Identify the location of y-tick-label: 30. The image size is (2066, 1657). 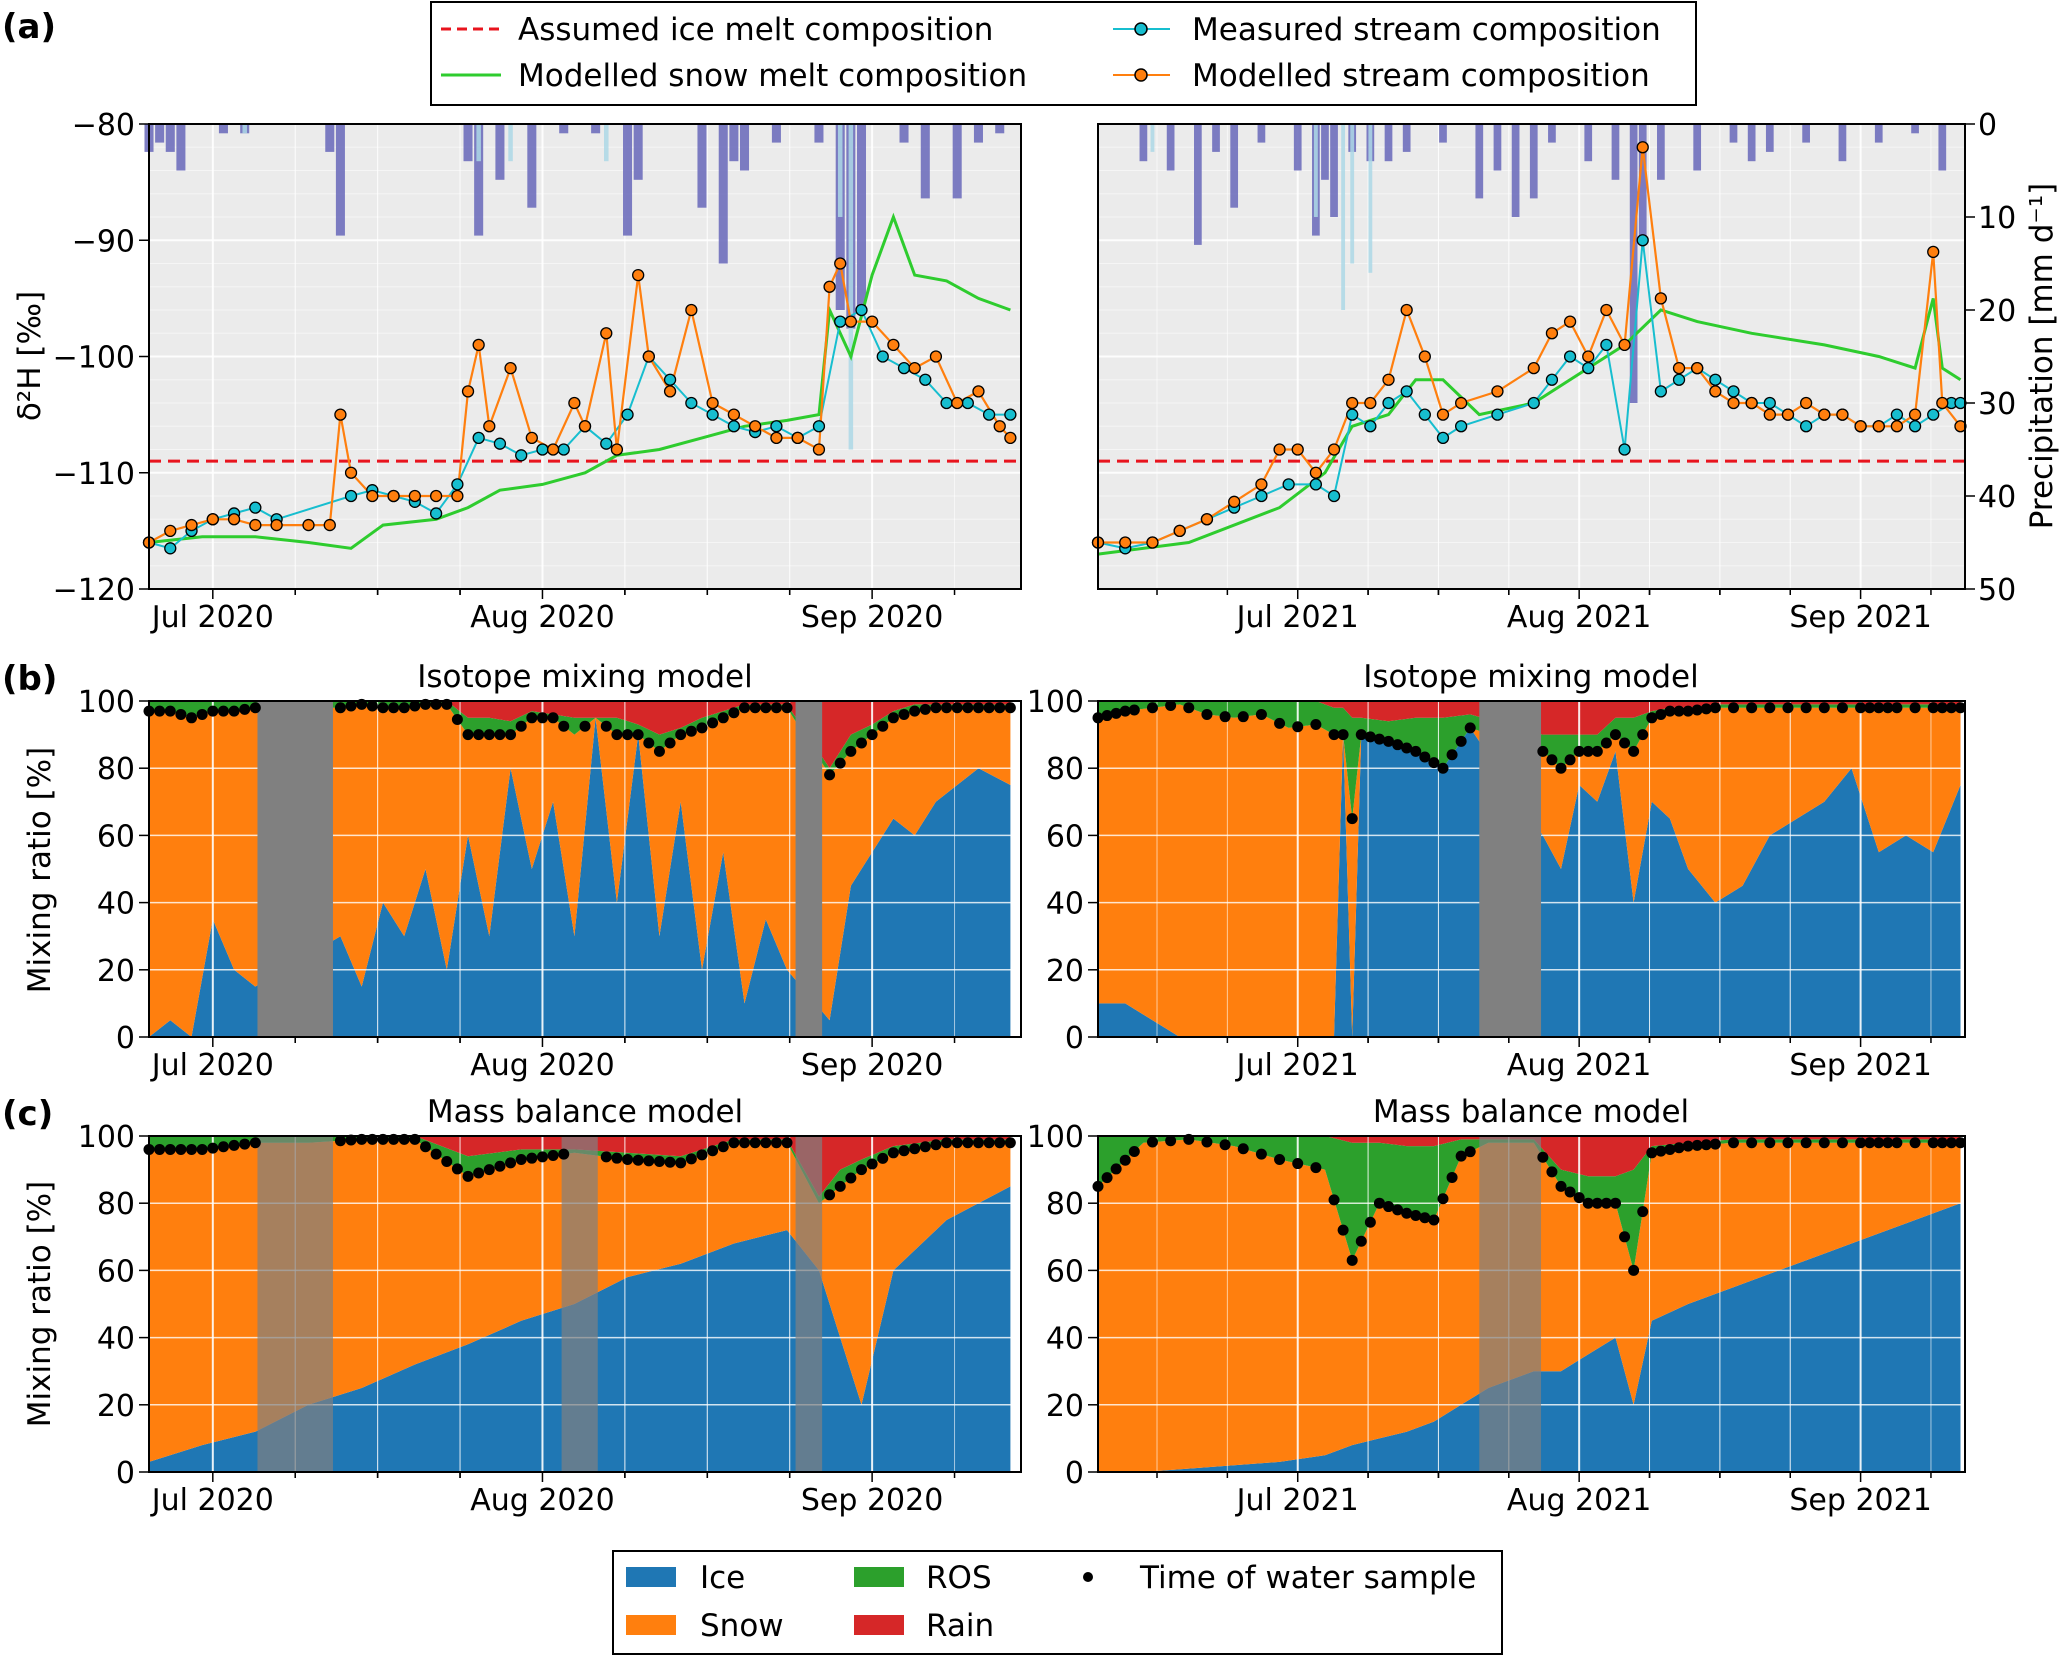
(1997, 404).